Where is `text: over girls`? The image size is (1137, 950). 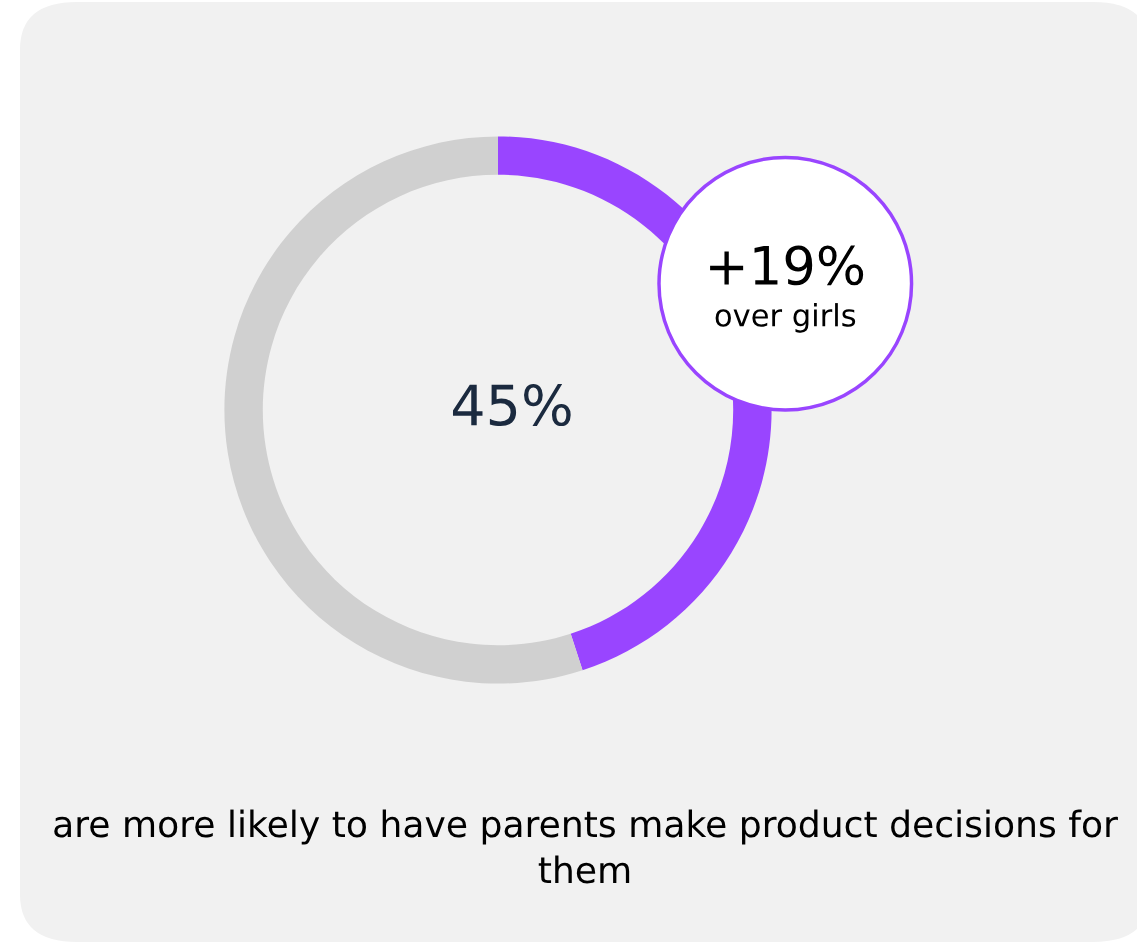 text: over girls is located at coordinates (785, 318).